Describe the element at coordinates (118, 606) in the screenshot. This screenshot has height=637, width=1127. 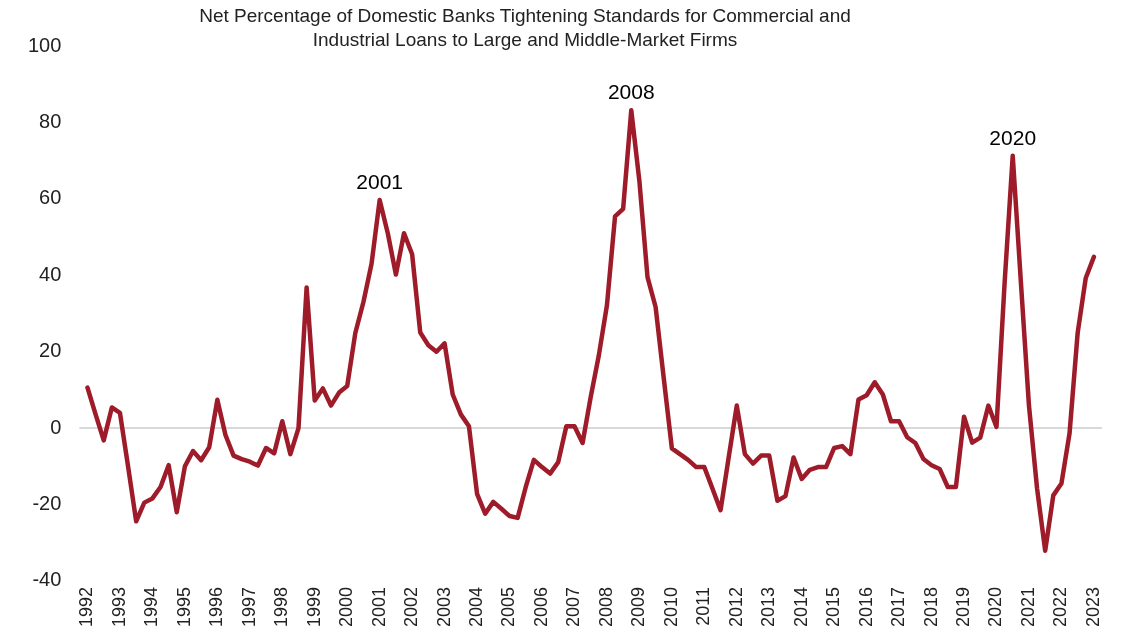
I see `x-tick-label: 1993` at that location.